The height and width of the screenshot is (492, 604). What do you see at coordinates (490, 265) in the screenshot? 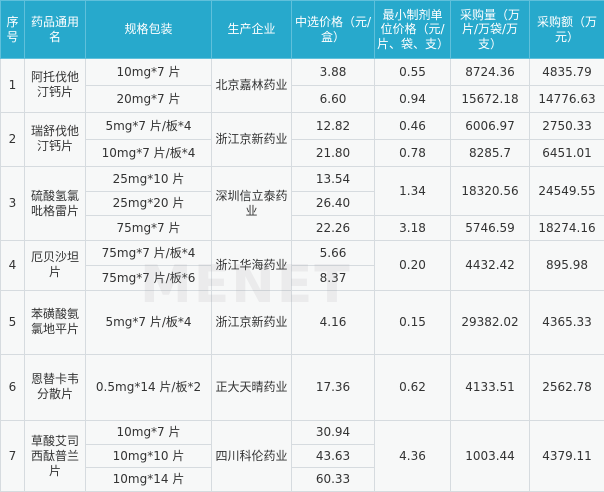
I see `cell-qty: 4432.42` at bounding box center [490, 265].